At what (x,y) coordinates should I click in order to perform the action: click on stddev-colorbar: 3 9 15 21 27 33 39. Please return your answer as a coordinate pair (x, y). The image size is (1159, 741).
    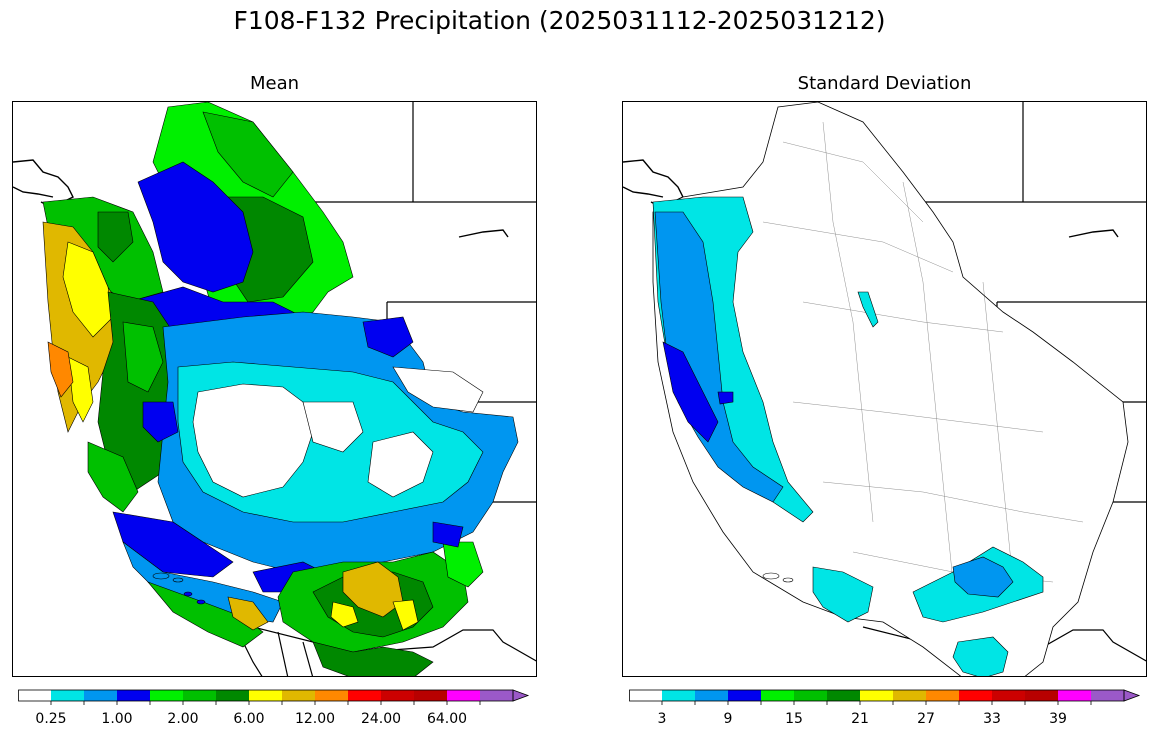
    Looking at the image, I should click on (889, 714).